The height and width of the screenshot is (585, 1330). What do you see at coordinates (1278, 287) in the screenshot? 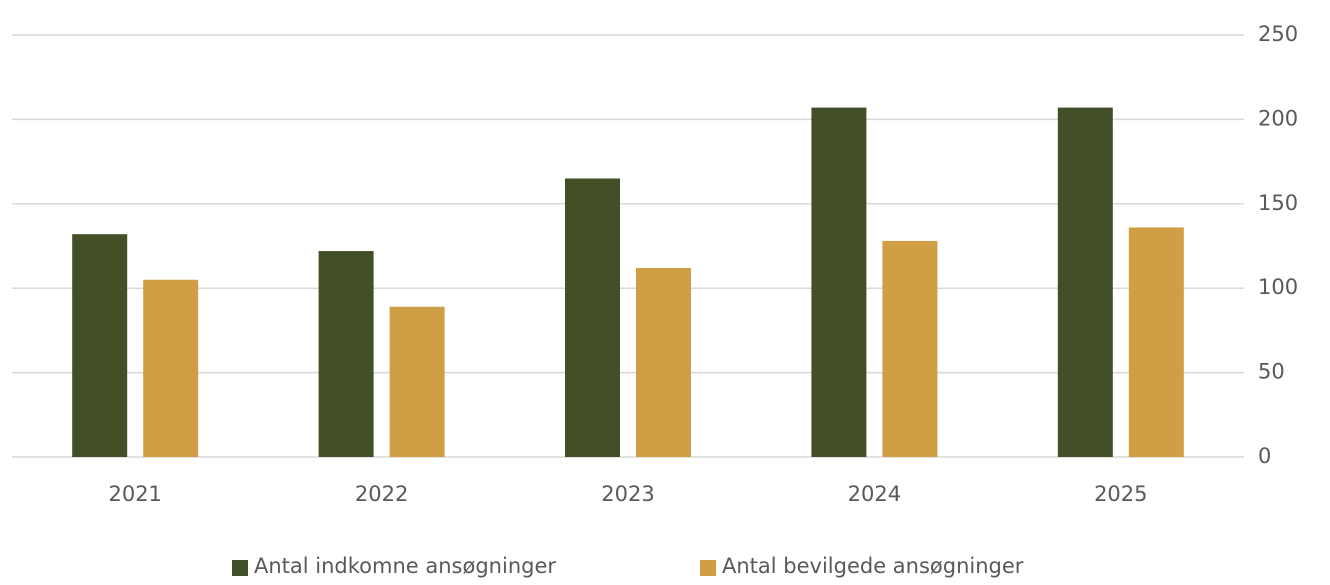
I see `y-tick-label: 100` at bounding box center [1278, 287].